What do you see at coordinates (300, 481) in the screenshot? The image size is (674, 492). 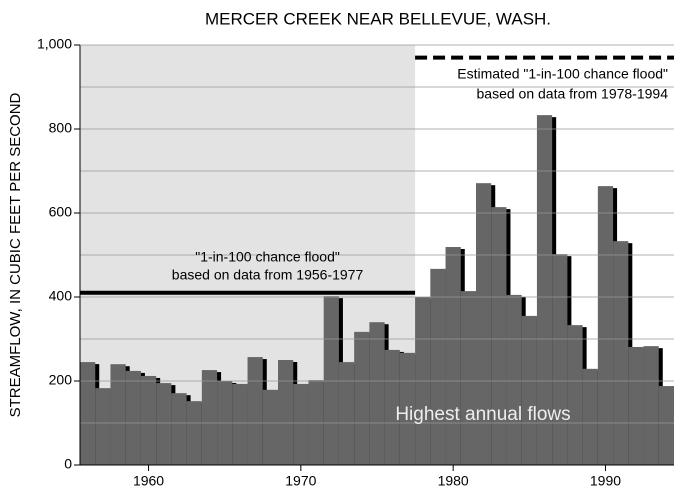 I see `x-tick-label: 1970` at bounding box center [300, 481].